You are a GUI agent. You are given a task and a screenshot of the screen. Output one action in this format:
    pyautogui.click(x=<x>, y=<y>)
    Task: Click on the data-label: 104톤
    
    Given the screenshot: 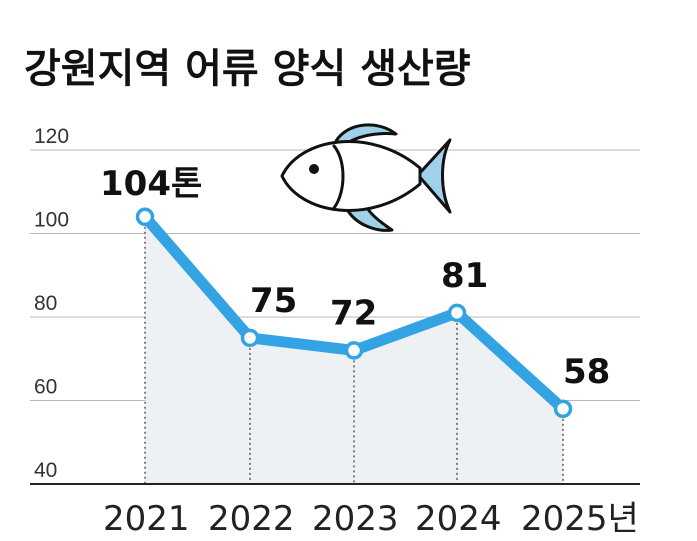 What is the action you would take?
    pyautogui.click(x=151, y=184)
    